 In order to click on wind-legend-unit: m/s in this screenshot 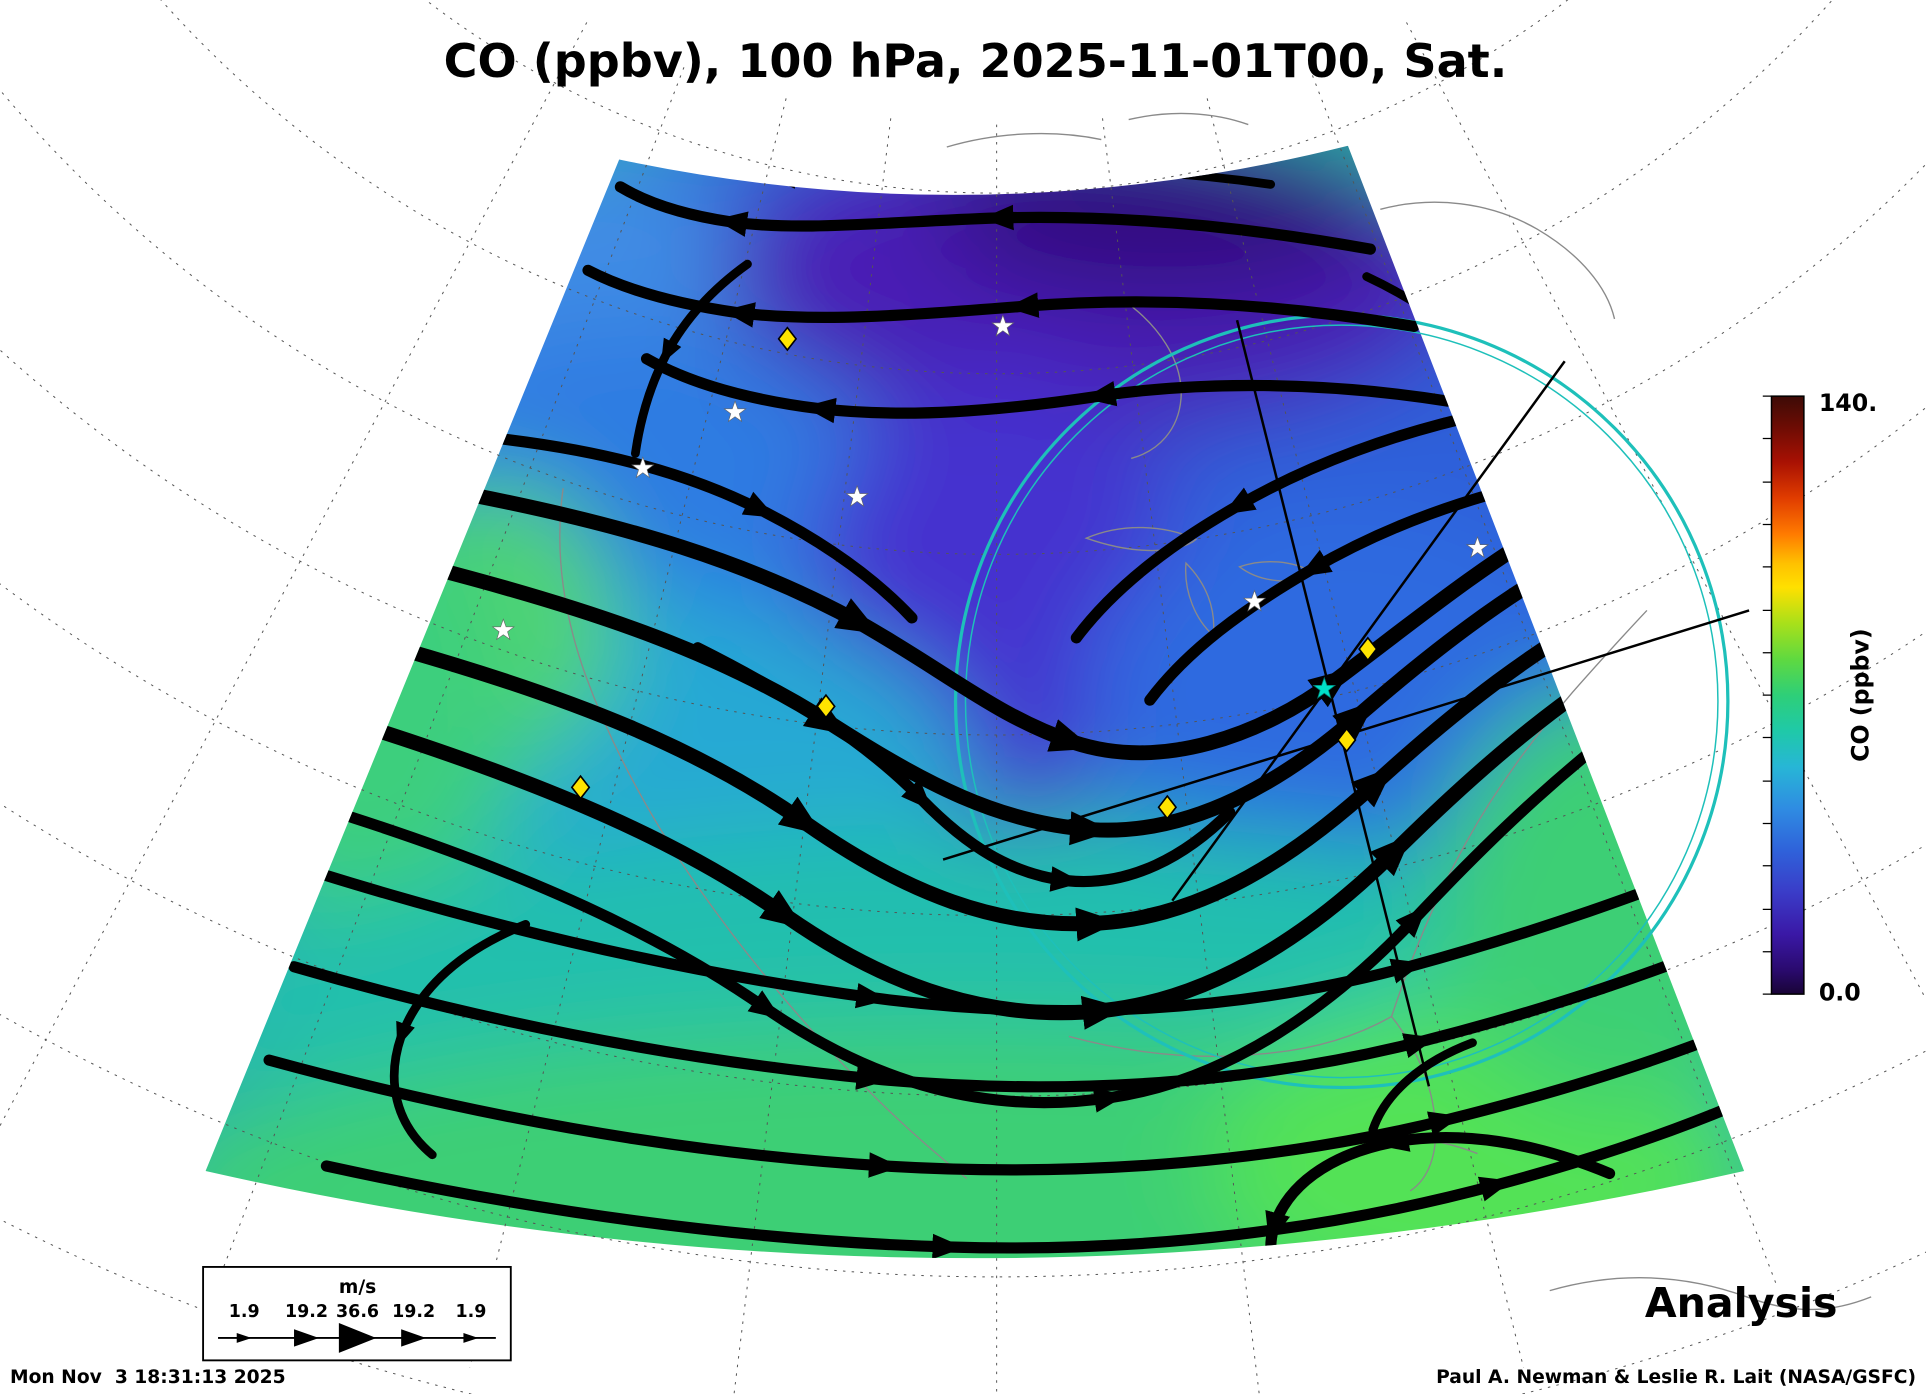, I will do `click(357, 1287)`.